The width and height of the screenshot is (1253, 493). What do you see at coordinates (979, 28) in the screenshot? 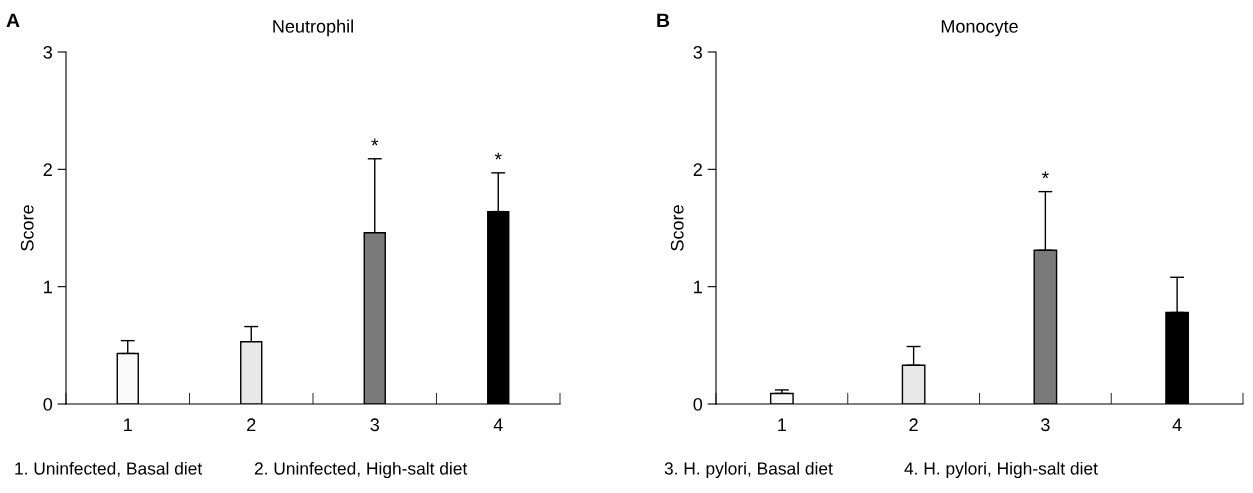
I see `chart-title: Monocyte` at bounding box center [979, 28].